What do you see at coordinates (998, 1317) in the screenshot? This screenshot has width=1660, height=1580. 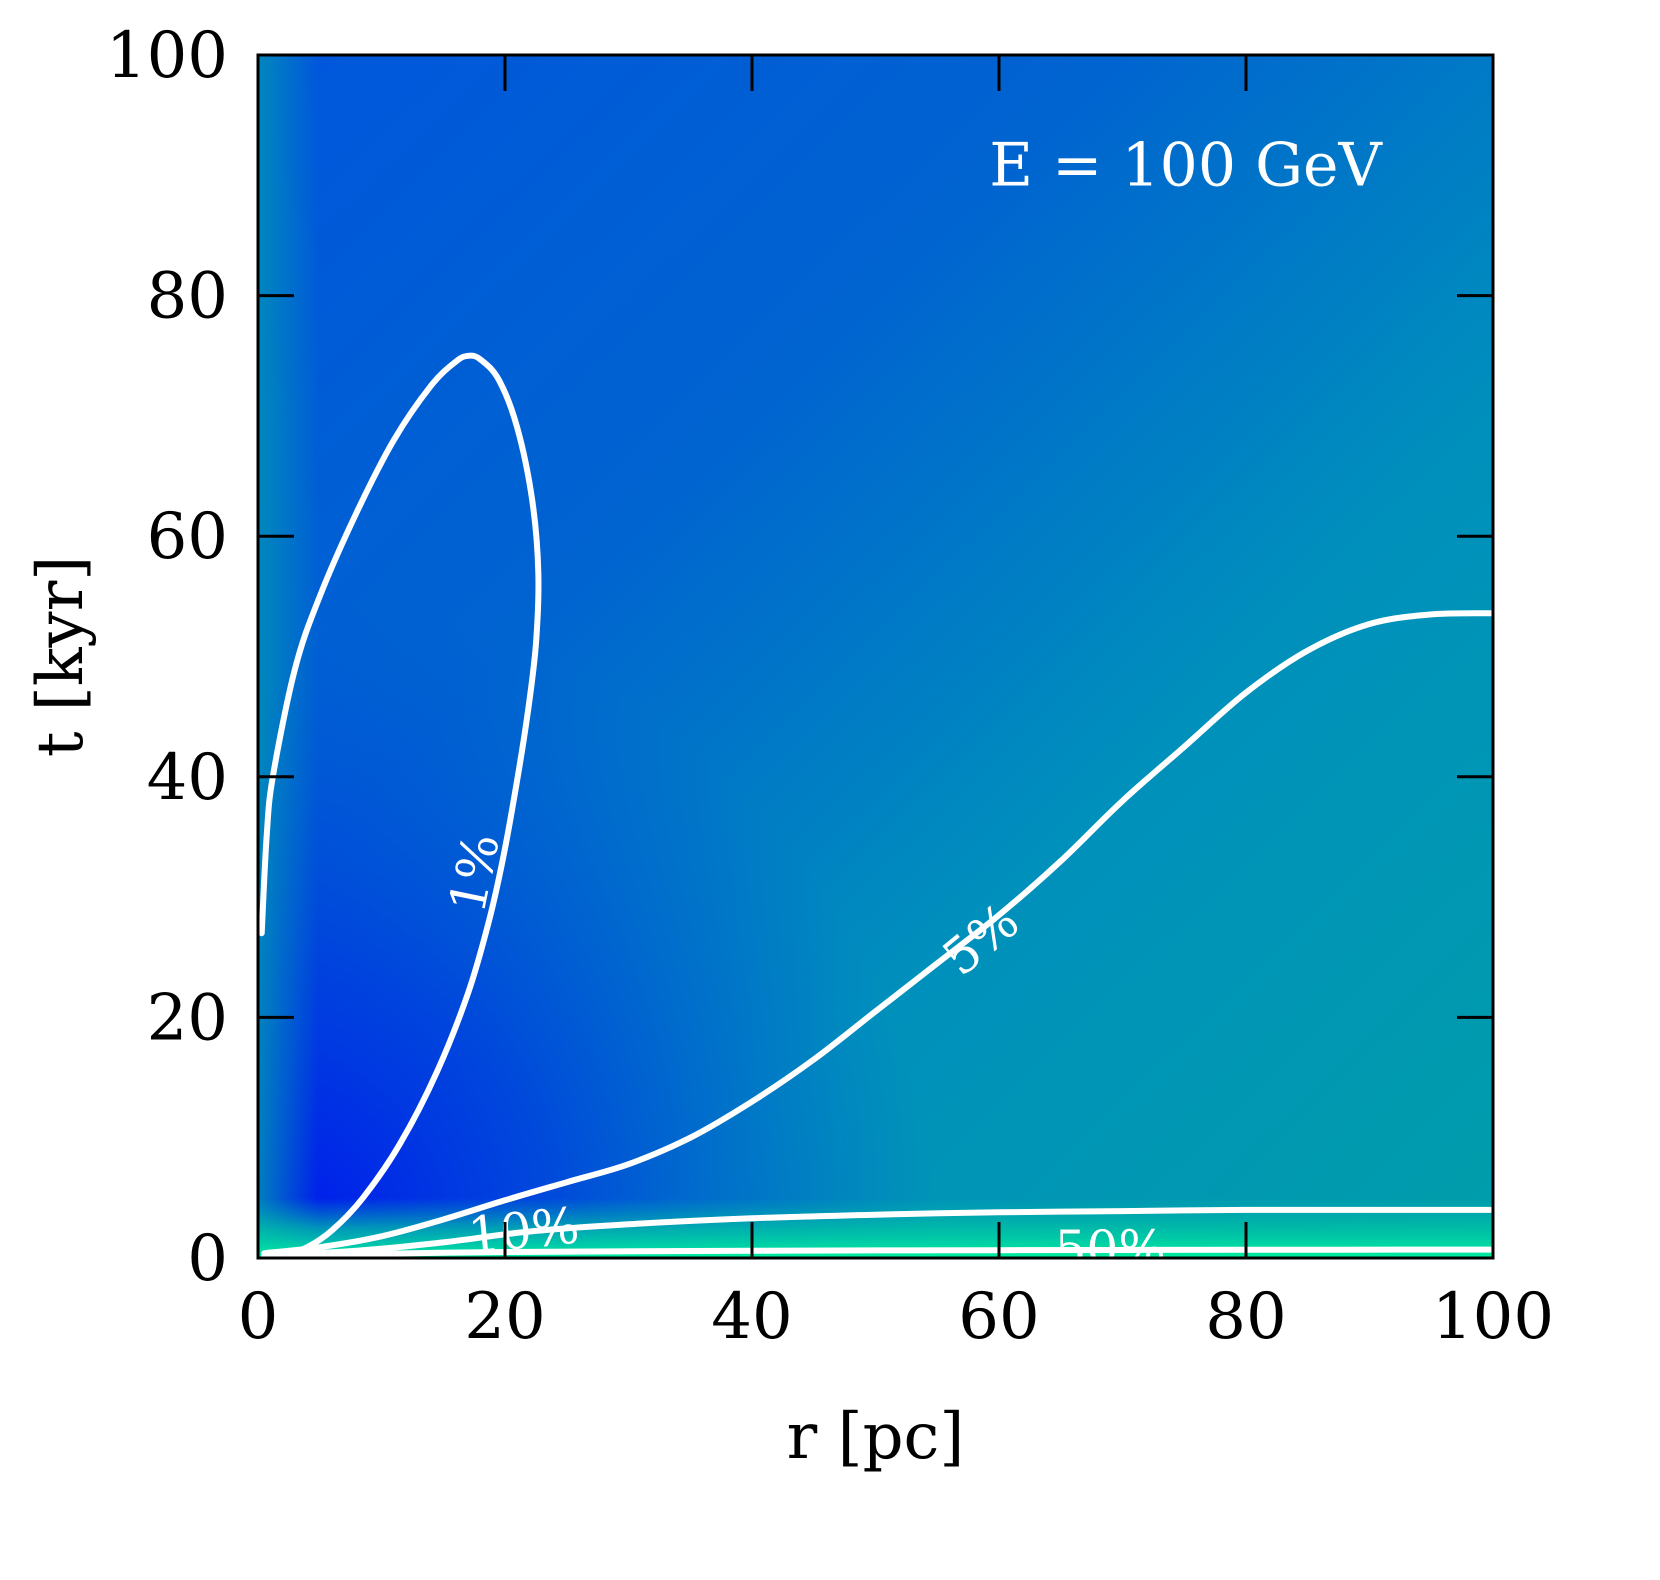 I see `x-tick-label: 60` at bounding box center [998, 1317].